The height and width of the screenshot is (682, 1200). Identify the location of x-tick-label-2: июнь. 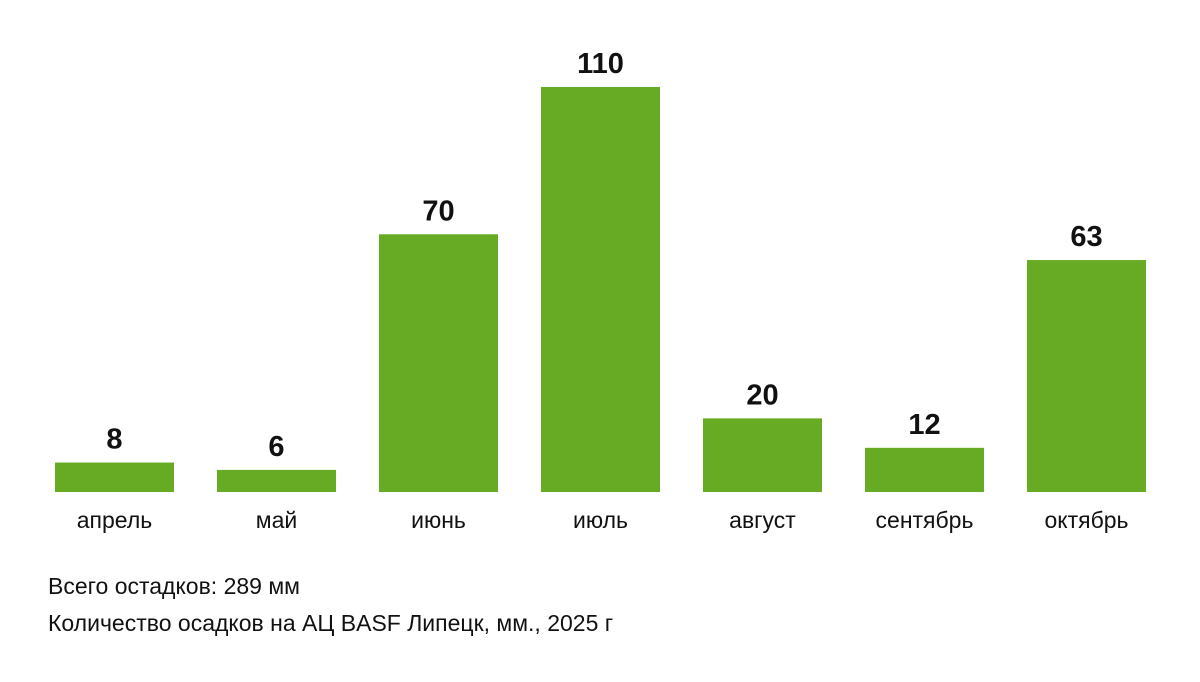
(438, 520).